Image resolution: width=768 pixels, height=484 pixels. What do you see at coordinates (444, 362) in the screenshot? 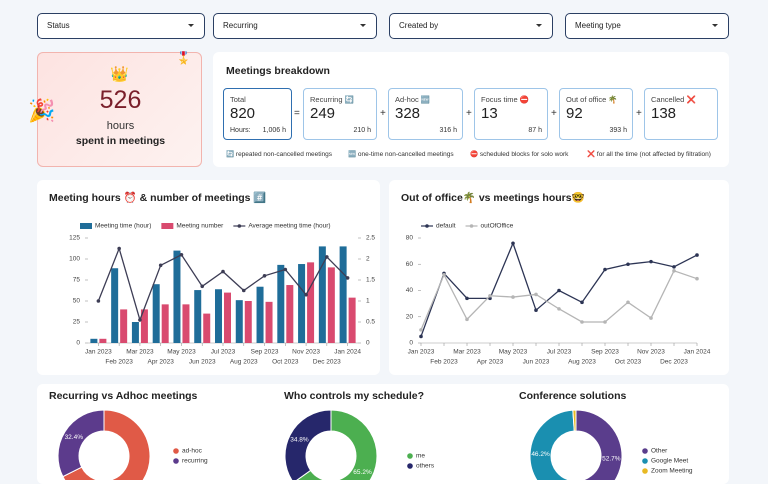
I see `x-tick-label: Feb 2023` at bounding box center [444, 362].